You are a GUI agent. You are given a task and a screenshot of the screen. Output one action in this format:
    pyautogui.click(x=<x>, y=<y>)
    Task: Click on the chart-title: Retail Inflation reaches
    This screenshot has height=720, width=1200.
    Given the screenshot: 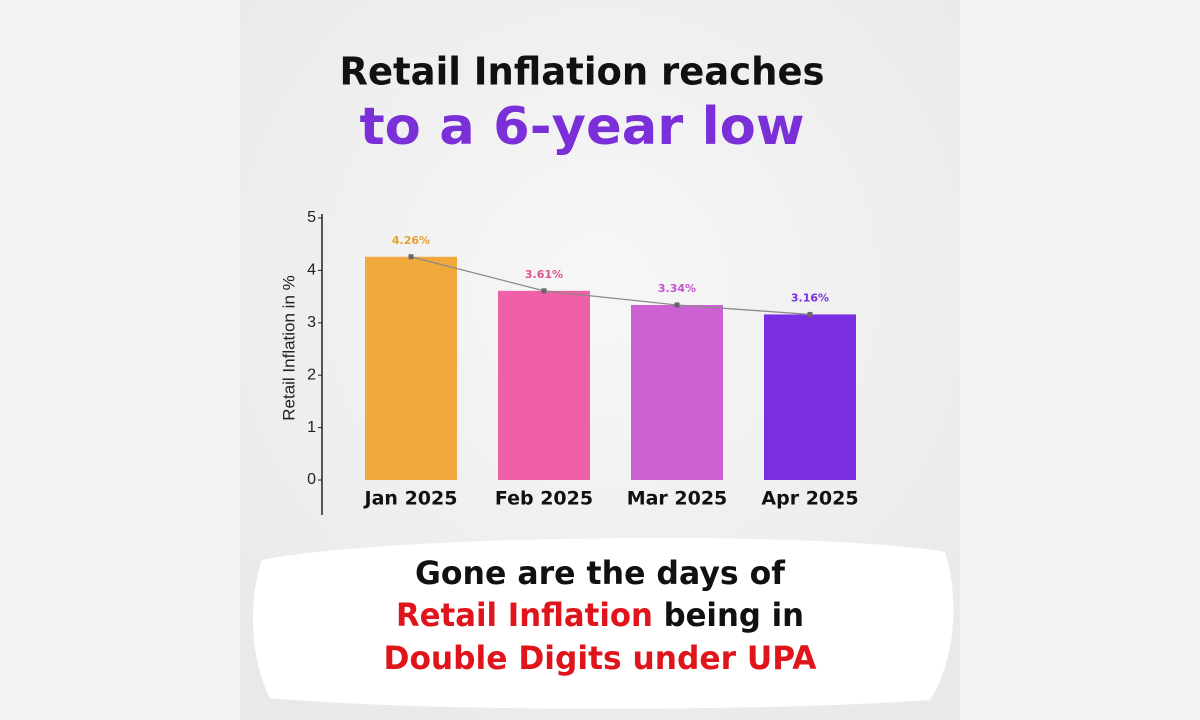 What is the action you would take?
    pyautogui.click(x=582, y=72)
    